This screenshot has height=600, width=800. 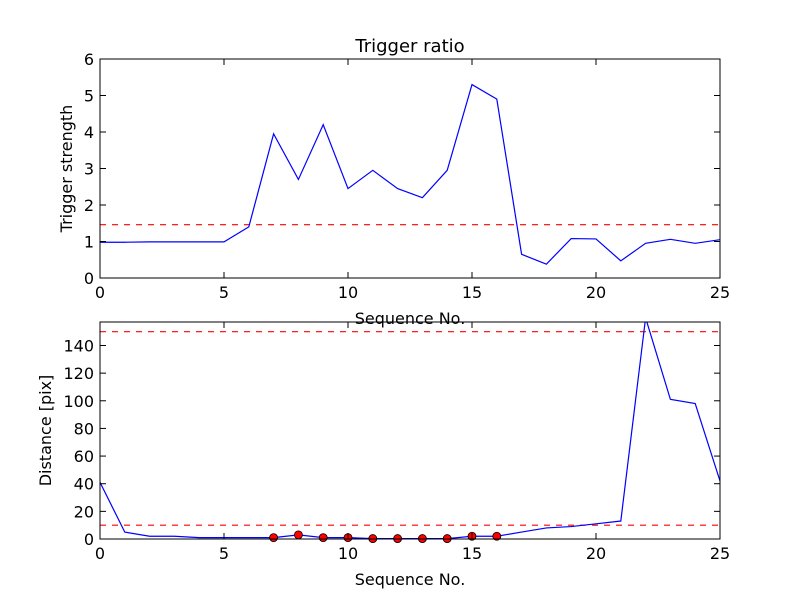 I want to click on y-tick-label: 5, so click(x=89, y=96).